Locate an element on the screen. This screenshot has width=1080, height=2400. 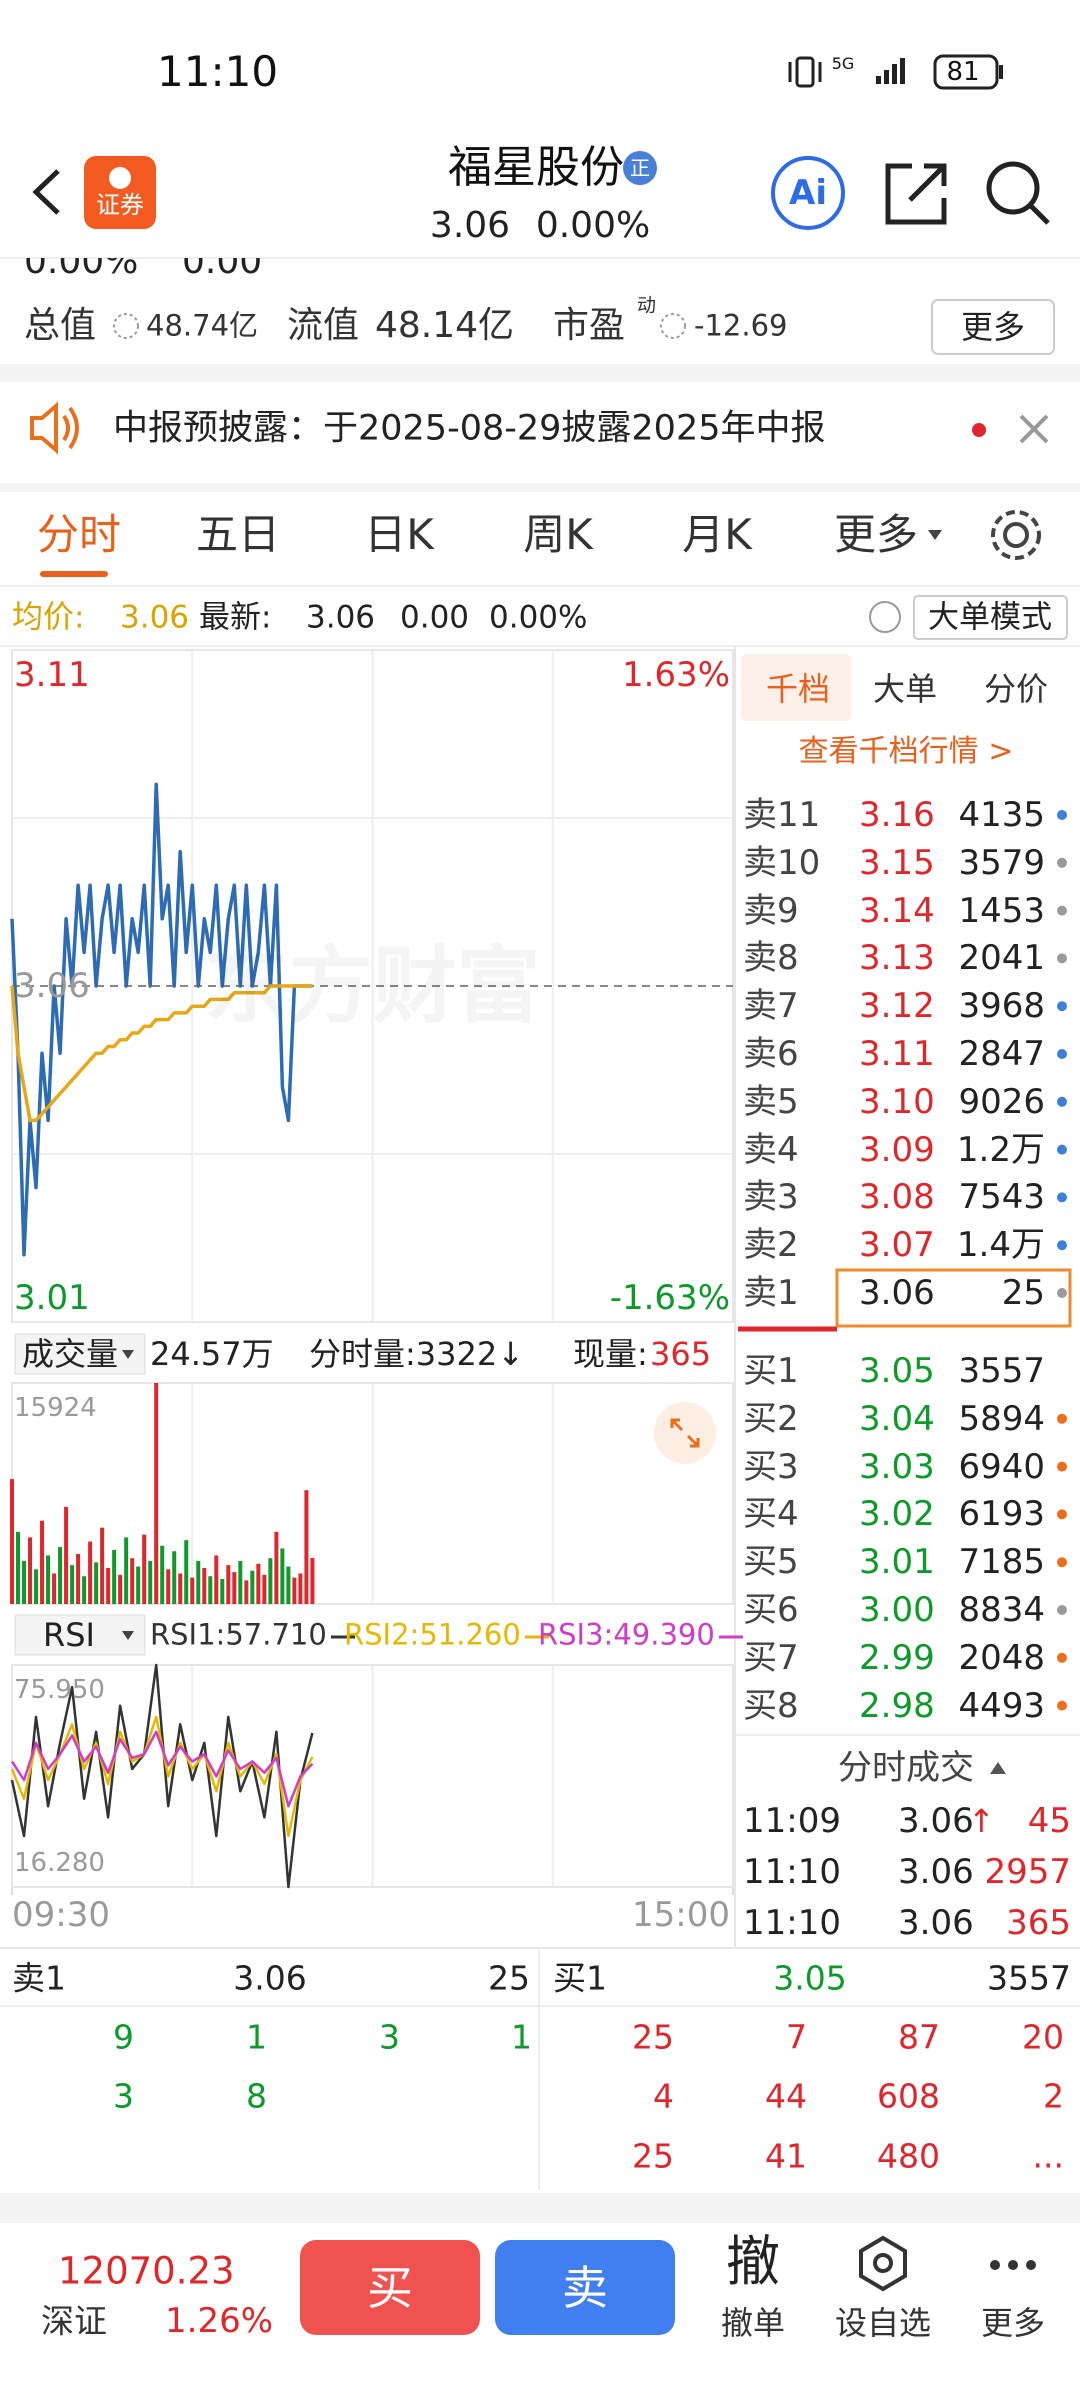
book-price: 3.04 is located at coordinates (897, 1418).